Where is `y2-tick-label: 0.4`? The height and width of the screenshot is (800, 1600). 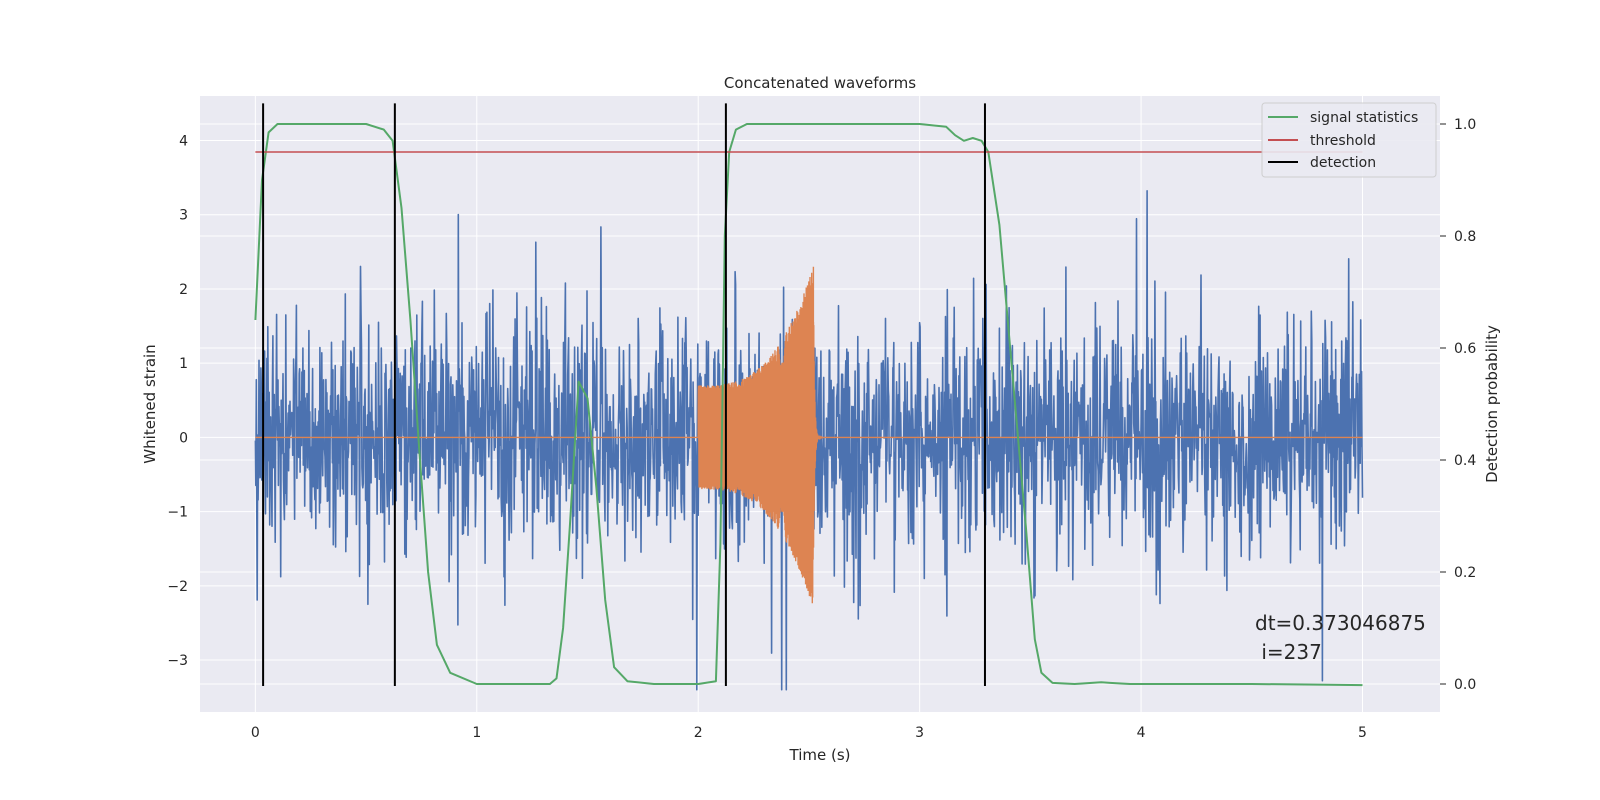 y2-tick-label: 0.4 is located at coordinates (1465, 461).